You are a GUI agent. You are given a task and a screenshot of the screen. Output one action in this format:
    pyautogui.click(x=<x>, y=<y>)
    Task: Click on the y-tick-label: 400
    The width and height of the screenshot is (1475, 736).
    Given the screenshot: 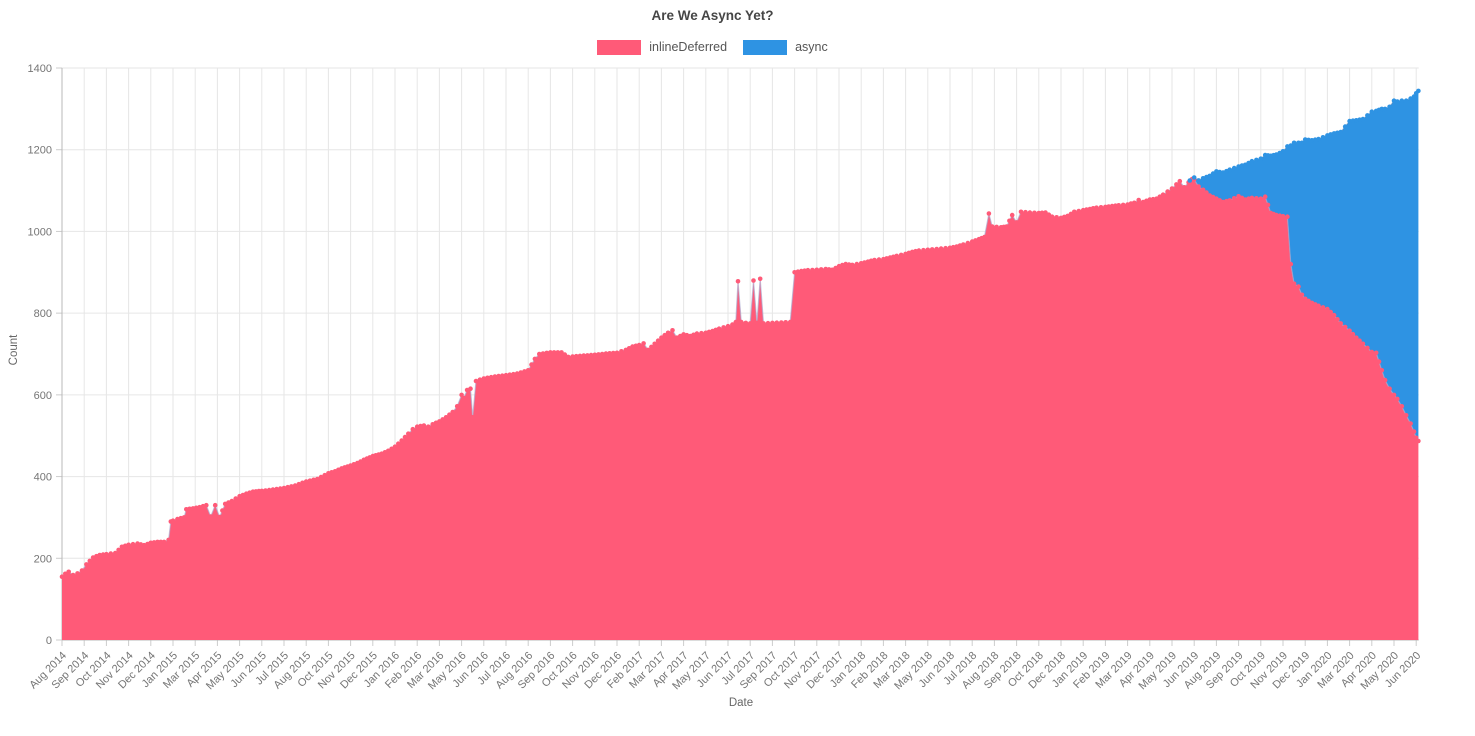 What is the action you would take?
    pyautogui.click(x=43, y=478)
    